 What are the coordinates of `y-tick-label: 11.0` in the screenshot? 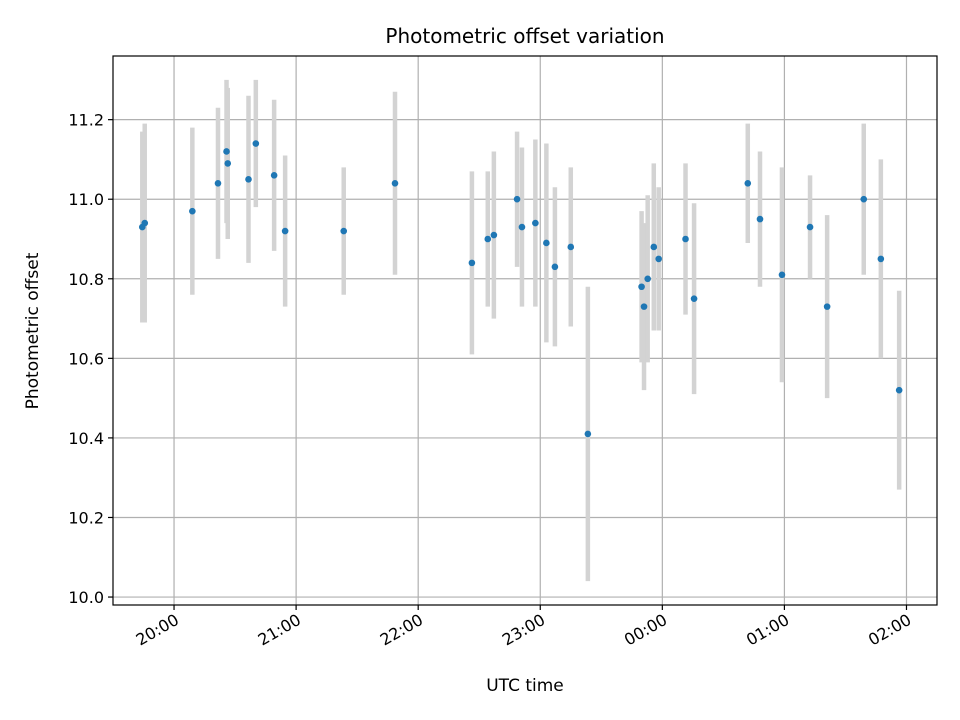 It's located at (86, 199).